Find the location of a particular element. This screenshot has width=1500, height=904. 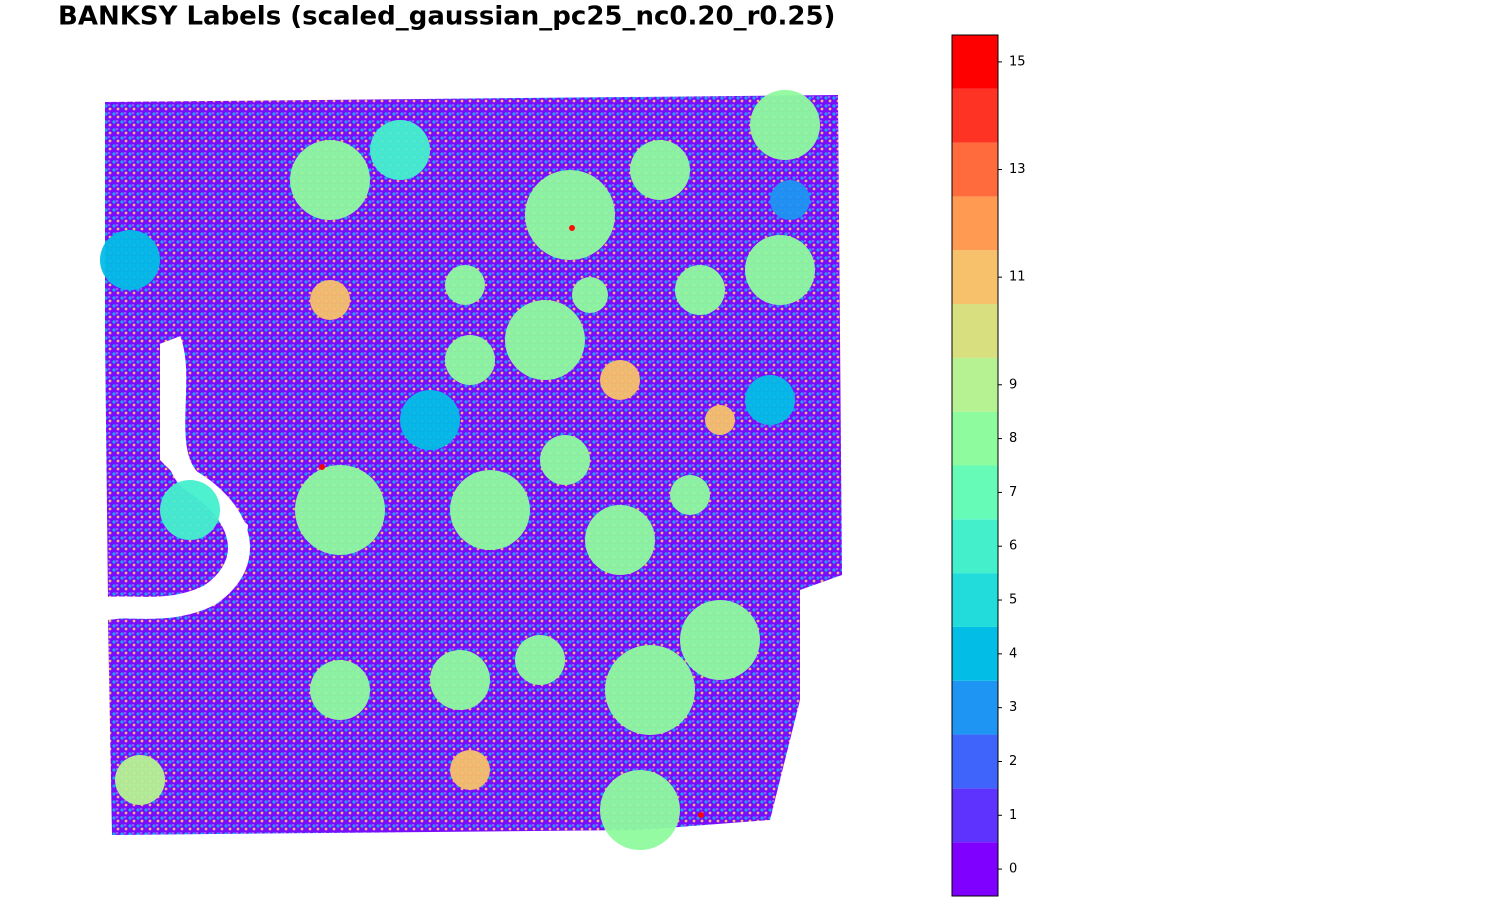

colorbar-tick-label: 3 is located at coordinates (1013, 707).